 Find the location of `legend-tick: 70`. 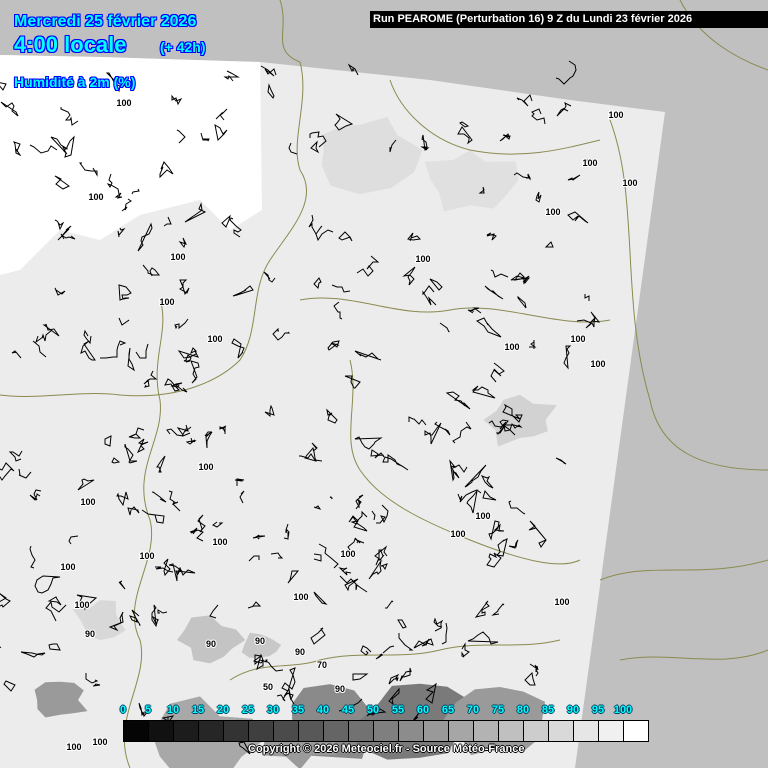

legend-tick: 70 is located at coordinates (473, 710).